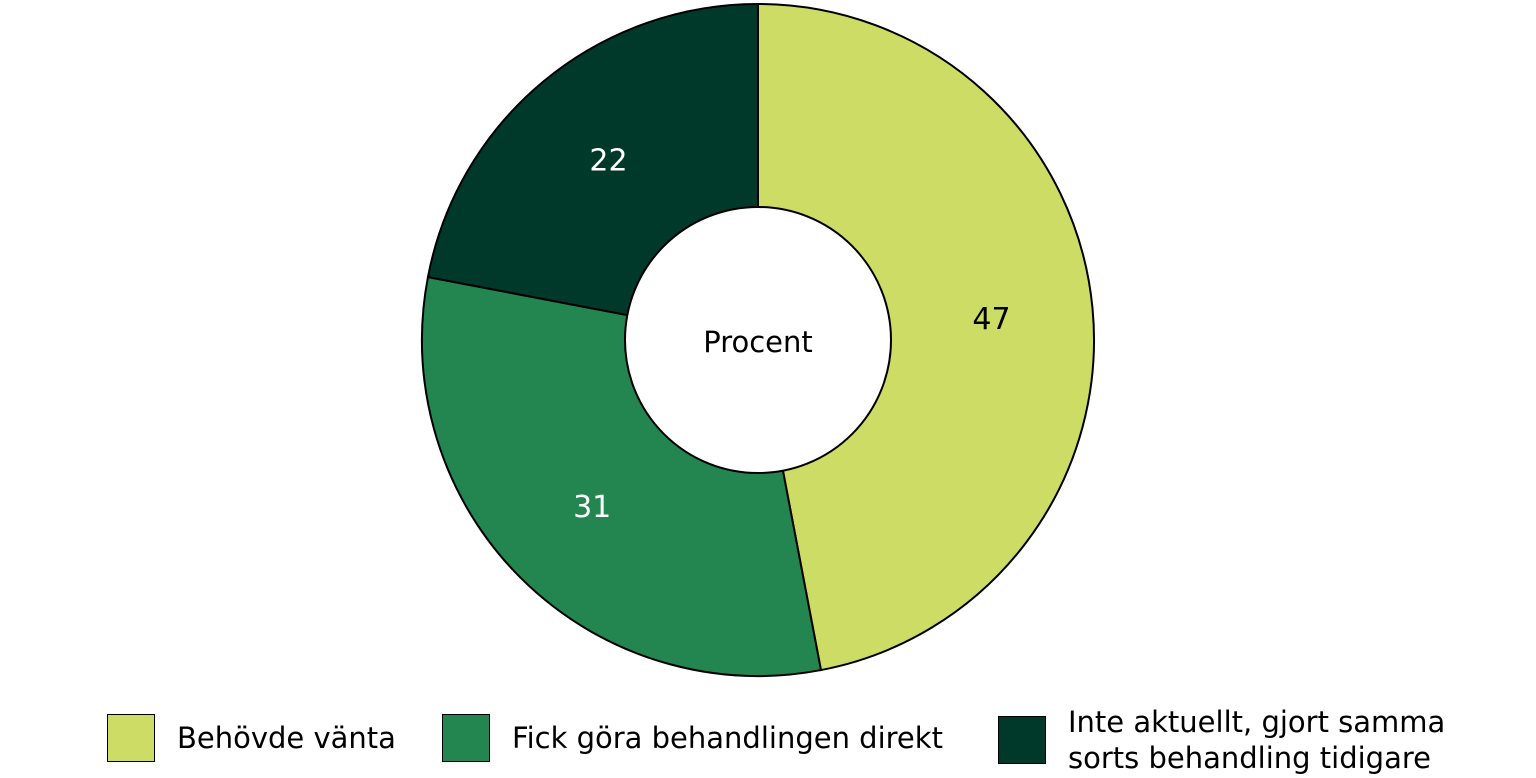 The width and height of the screenshot is (1536, 778). I want to click on slice-label-1: 31, so click(592, 507).